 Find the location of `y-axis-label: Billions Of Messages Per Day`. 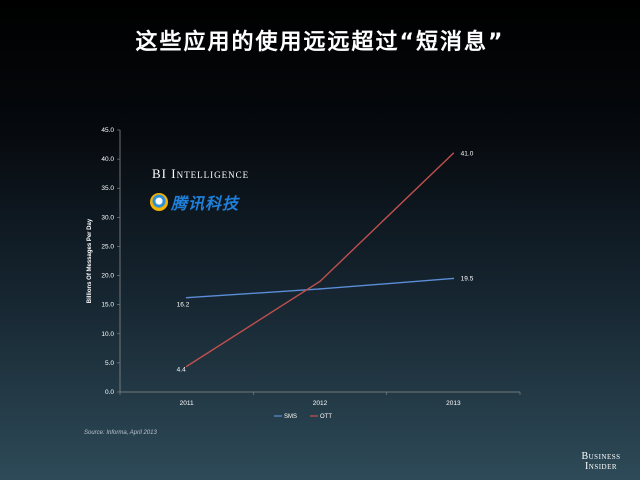

y-axis-label: Billions Of Messages Per Day is located at coordinates (90, 260).